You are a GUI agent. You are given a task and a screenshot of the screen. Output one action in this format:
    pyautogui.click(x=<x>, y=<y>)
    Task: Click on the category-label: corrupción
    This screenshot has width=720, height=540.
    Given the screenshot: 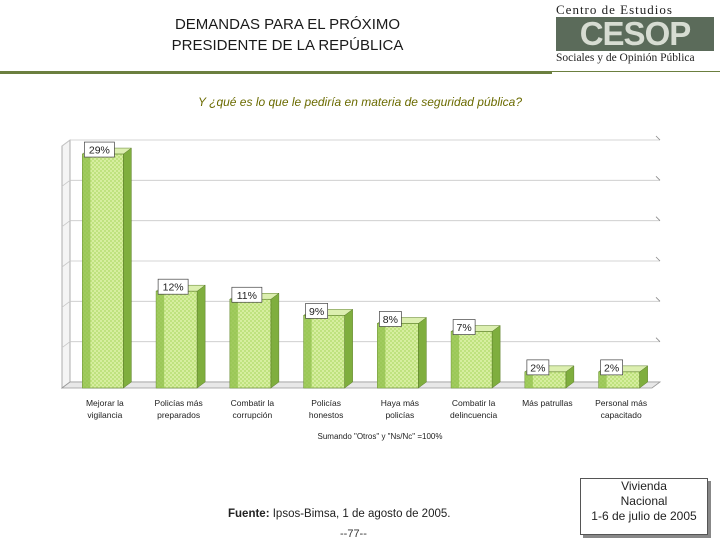 What is the action you would take?
    pyautogui.click(x=253, y=415)
    